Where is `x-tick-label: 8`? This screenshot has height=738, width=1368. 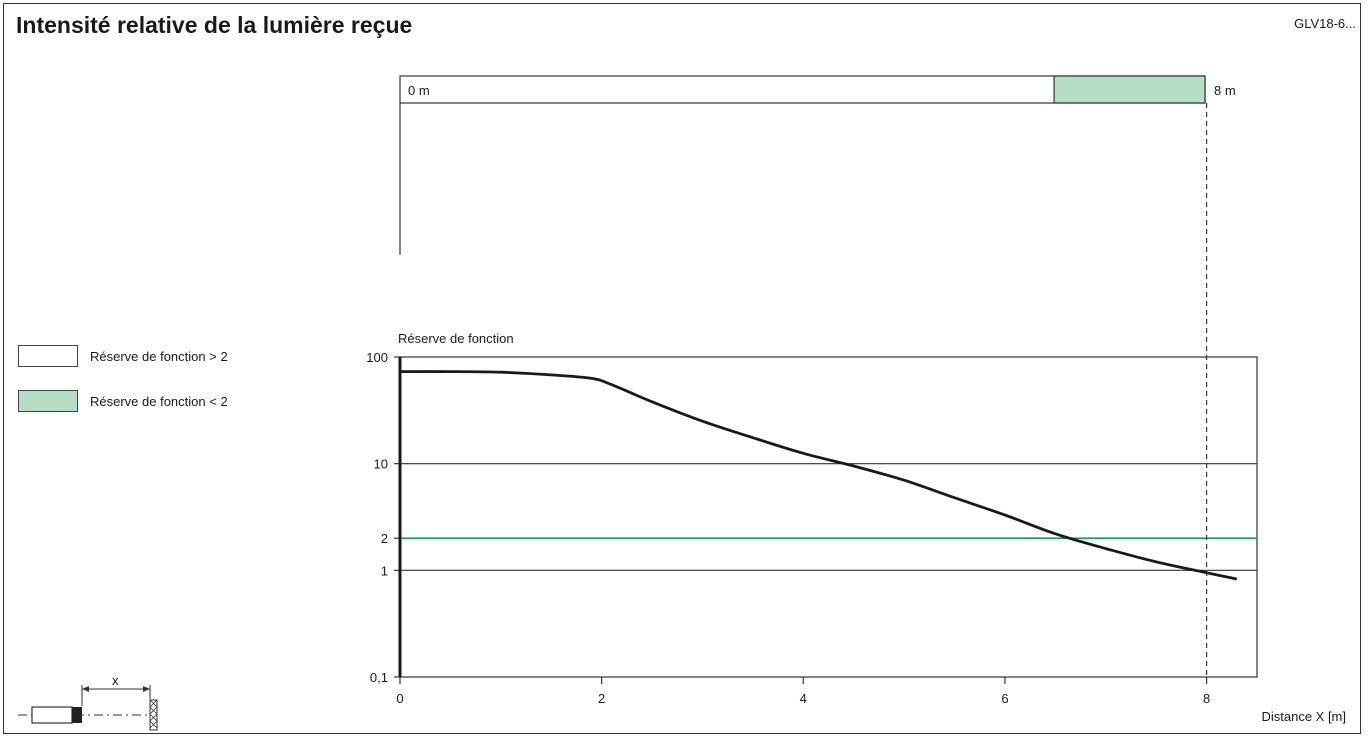 x-tick-label: 8 is located at coordinates (1206, 698).